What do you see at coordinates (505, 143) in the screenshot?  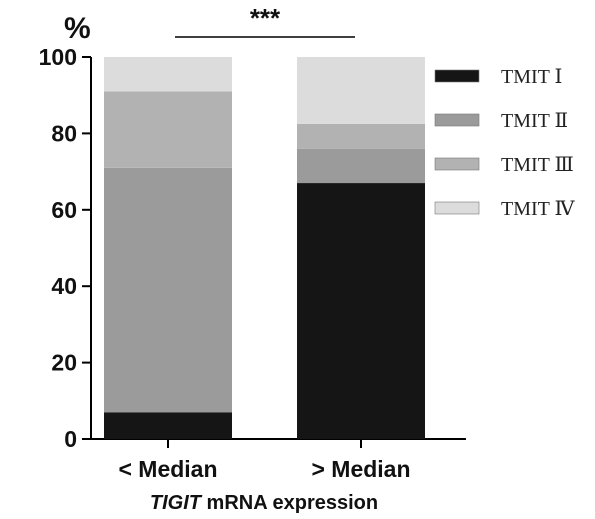 I see `legend: TMIT Ⅰ TMIT Ⅱ TMIT Ⅲ TMIT Ⅳ` at bounding box center [505, 143].